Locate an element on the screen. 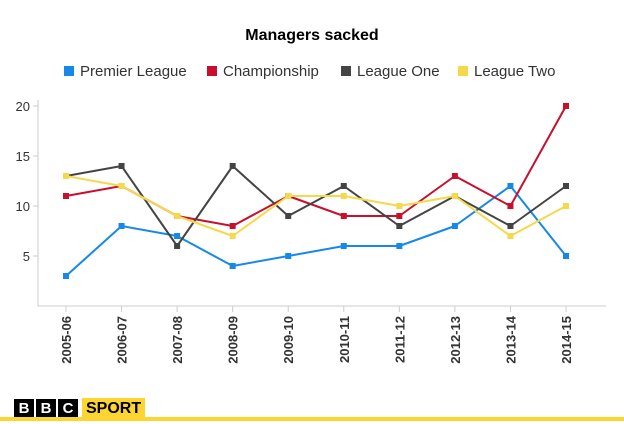  legend-item: League One is located at coordinates (390, 71).